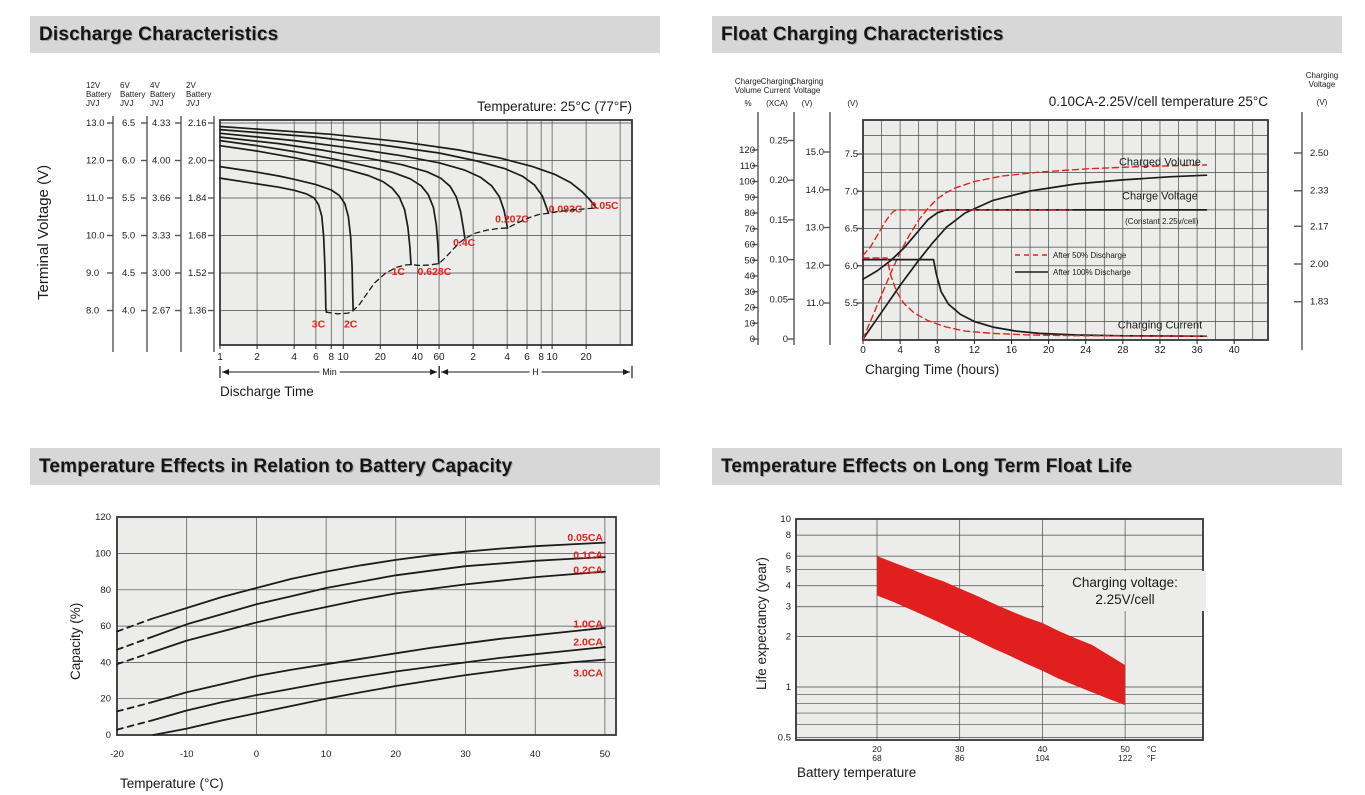 The image size is (1365, 795). What do you see at coordinates (779, 220) in the screenshot?
I see `svg-text: 0.15` at bounding box center [779, 220].